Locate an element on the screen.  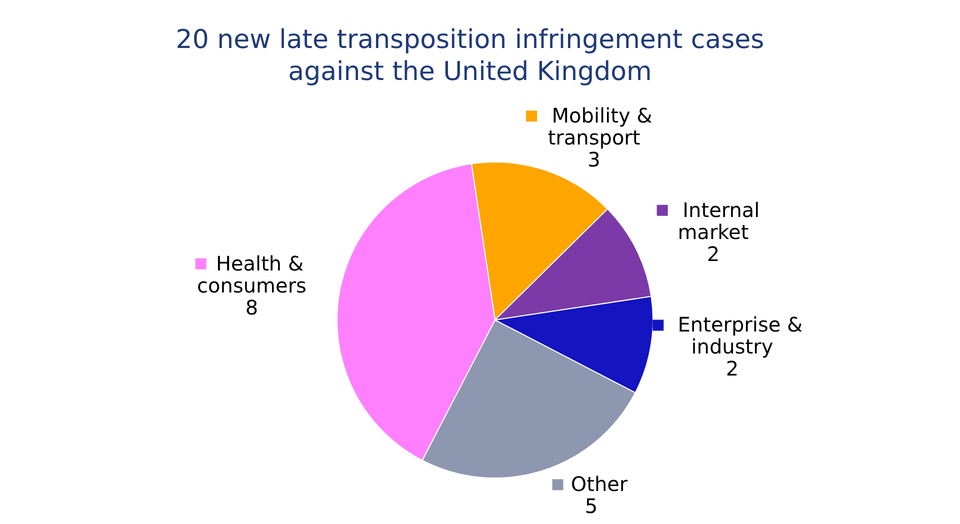
data-label: 5 is located at coordinates (591, 506).